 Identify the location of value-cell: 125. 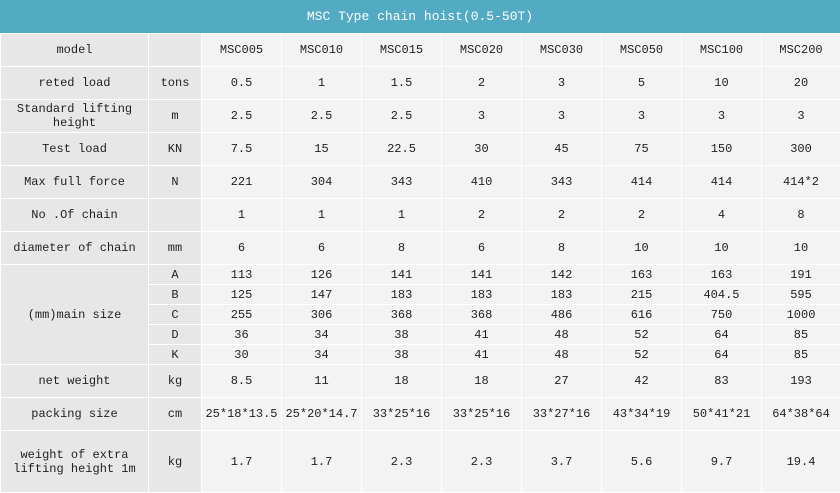
(242, 295).